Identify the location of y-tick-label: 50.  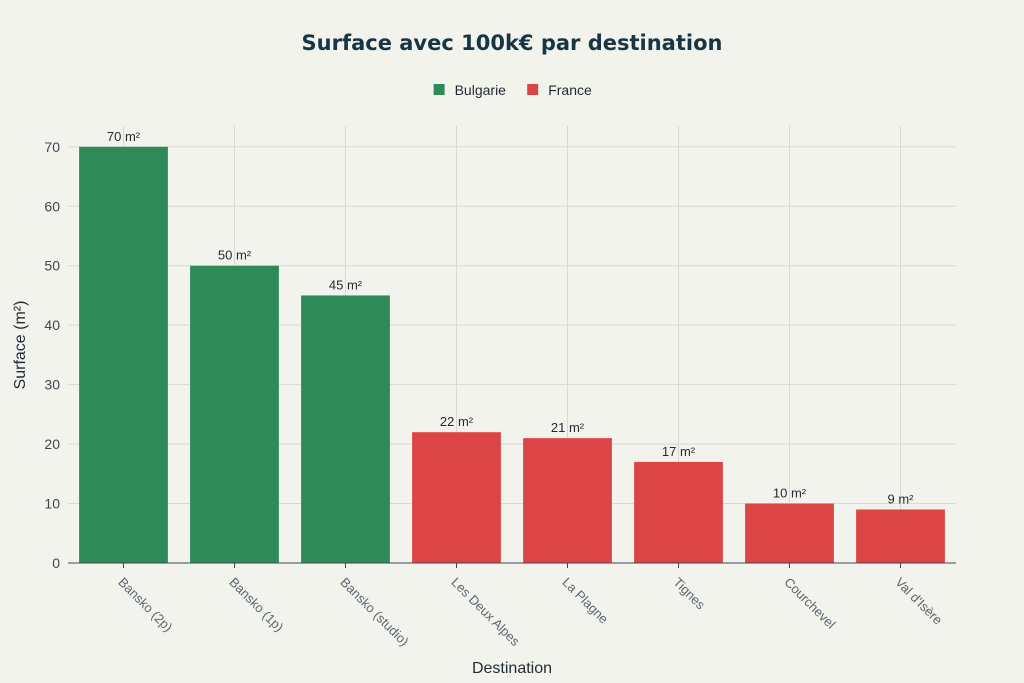
(52, 266).